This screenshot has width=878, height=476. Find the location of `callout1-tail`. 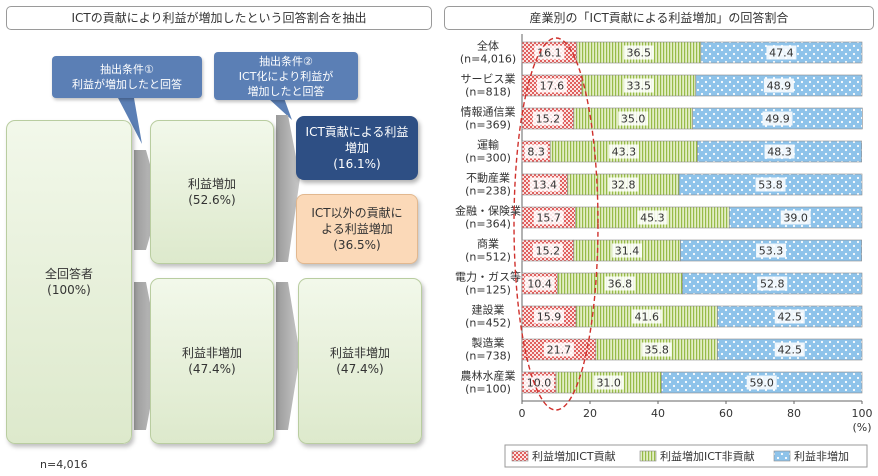

callout1-tail is located at coordinates (130, 121).